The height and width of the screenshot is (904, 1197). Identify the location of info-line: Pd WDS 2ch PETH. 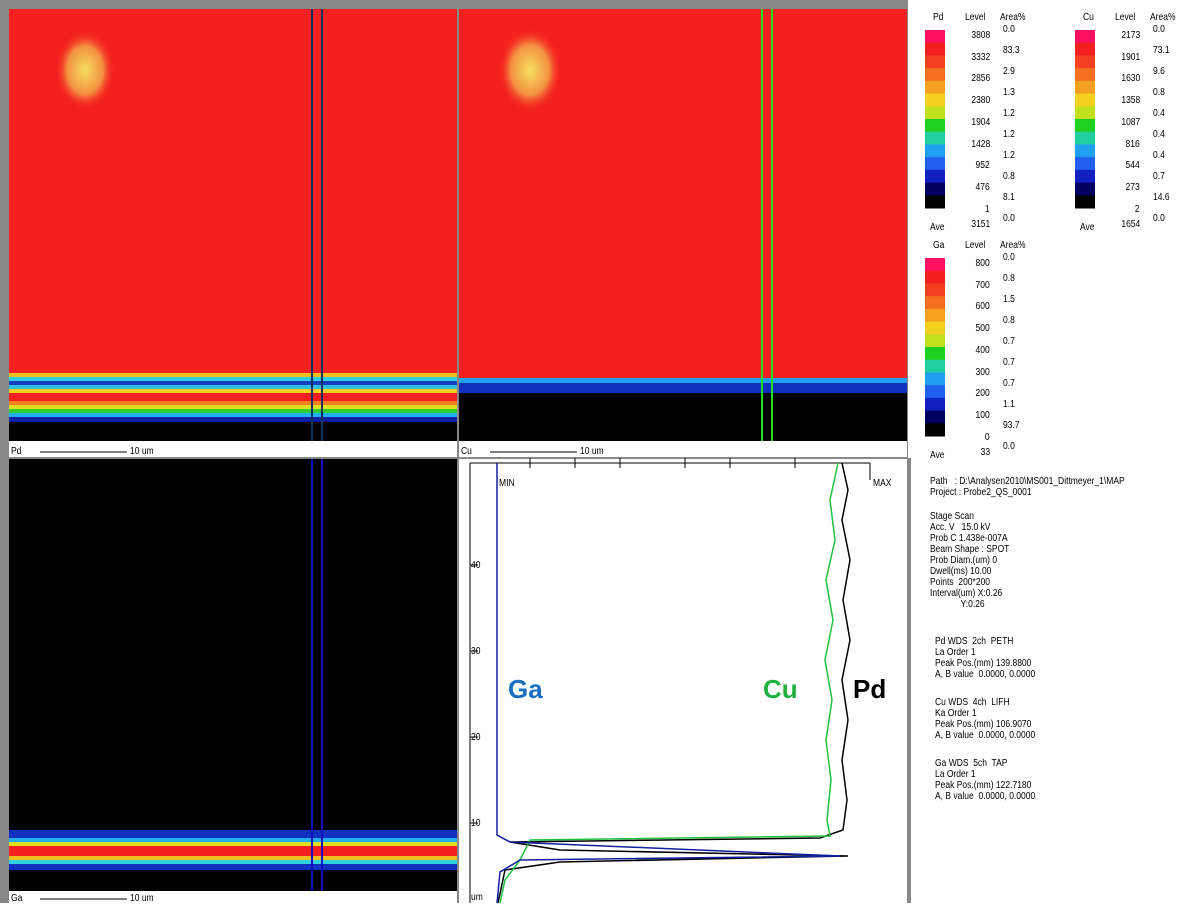
(974, 641).